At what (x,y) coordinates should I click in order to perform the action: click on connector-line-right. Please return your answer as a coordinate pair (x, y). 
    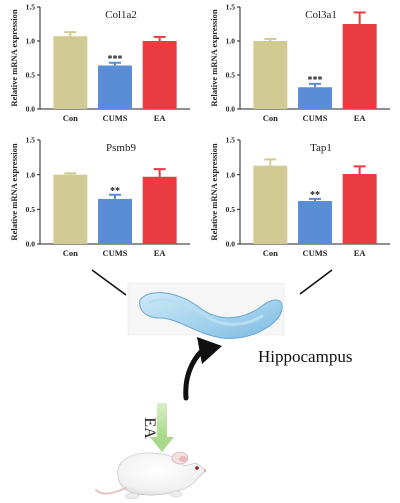
    Looking at the image, I should click on (316, 282).